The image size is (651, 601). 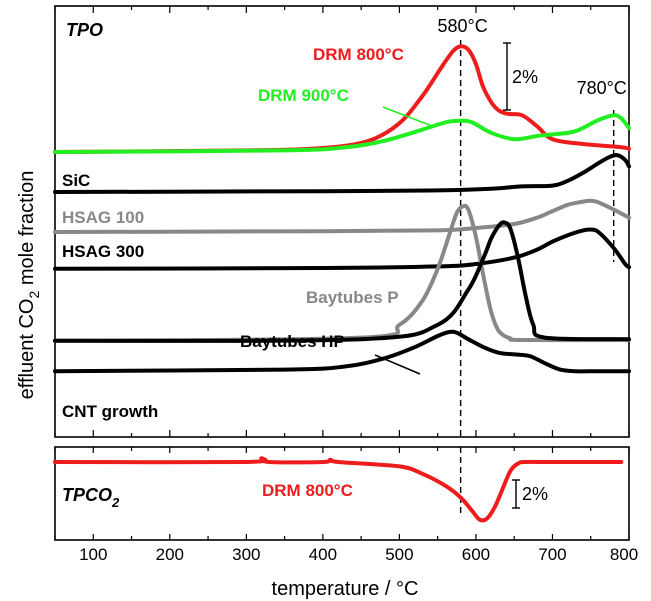 I want to click on top-label-cnt-growth: CNT growth, so click(x=110, y=411).